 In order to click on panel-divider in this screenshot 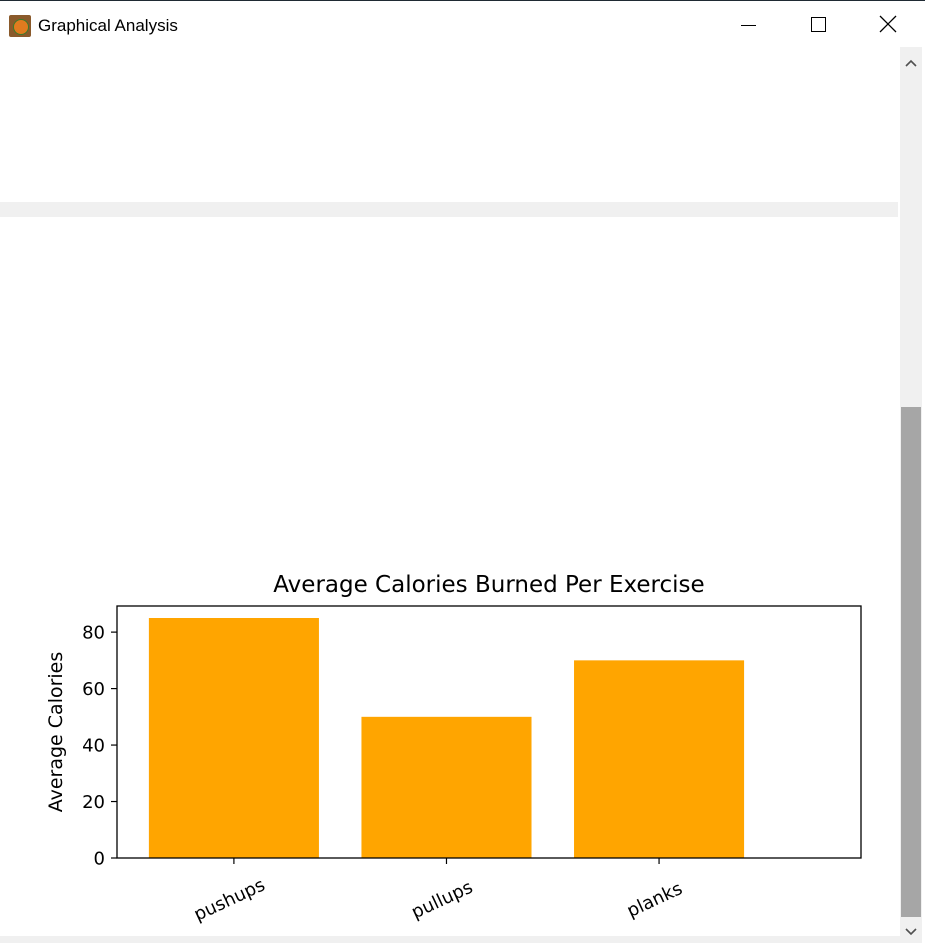, I will do `click(449, 209)`.